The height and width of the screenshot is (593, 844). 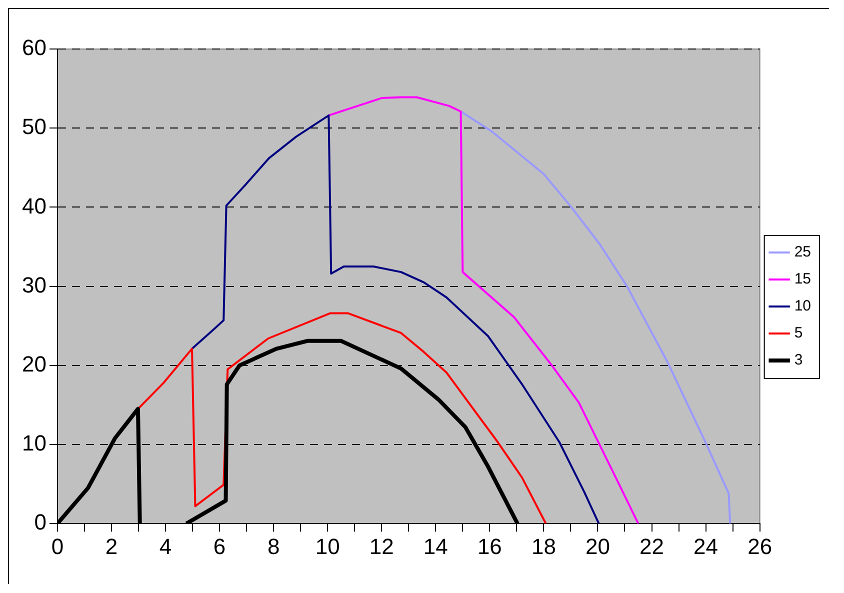 What do you see at coordinates (327, 546) in the screenshot?
I see `x-tick-label: 10` at bounding box center [327, 546].